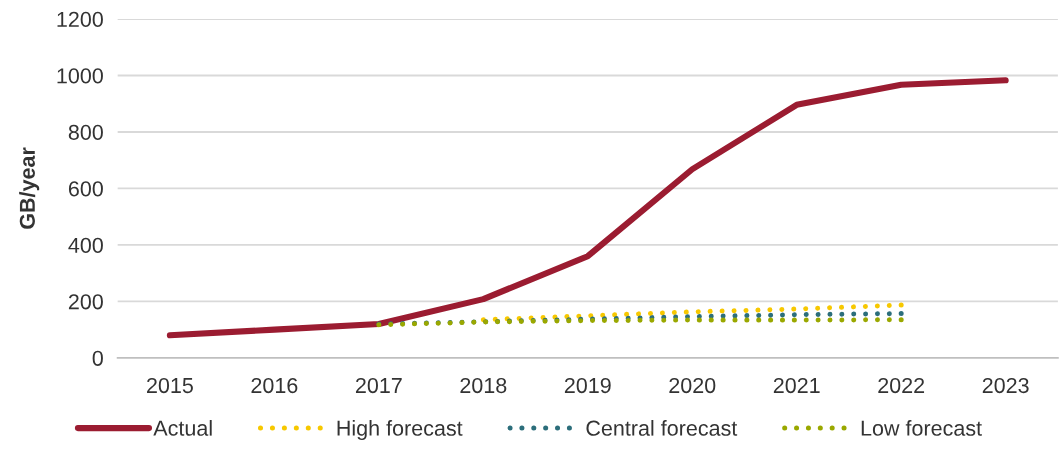  What do you see at coordinates (692, 385) in the screenshot?
I see `x-tick-label: 2020` at bounding box center [692, 385].